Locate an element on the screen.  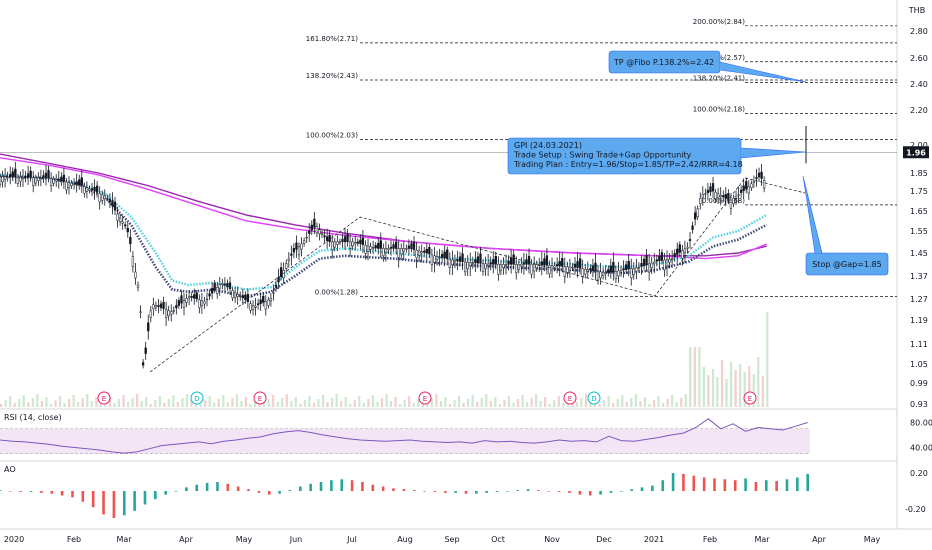
price-tick-label: 2.80 is located at coordinates (919, 31).